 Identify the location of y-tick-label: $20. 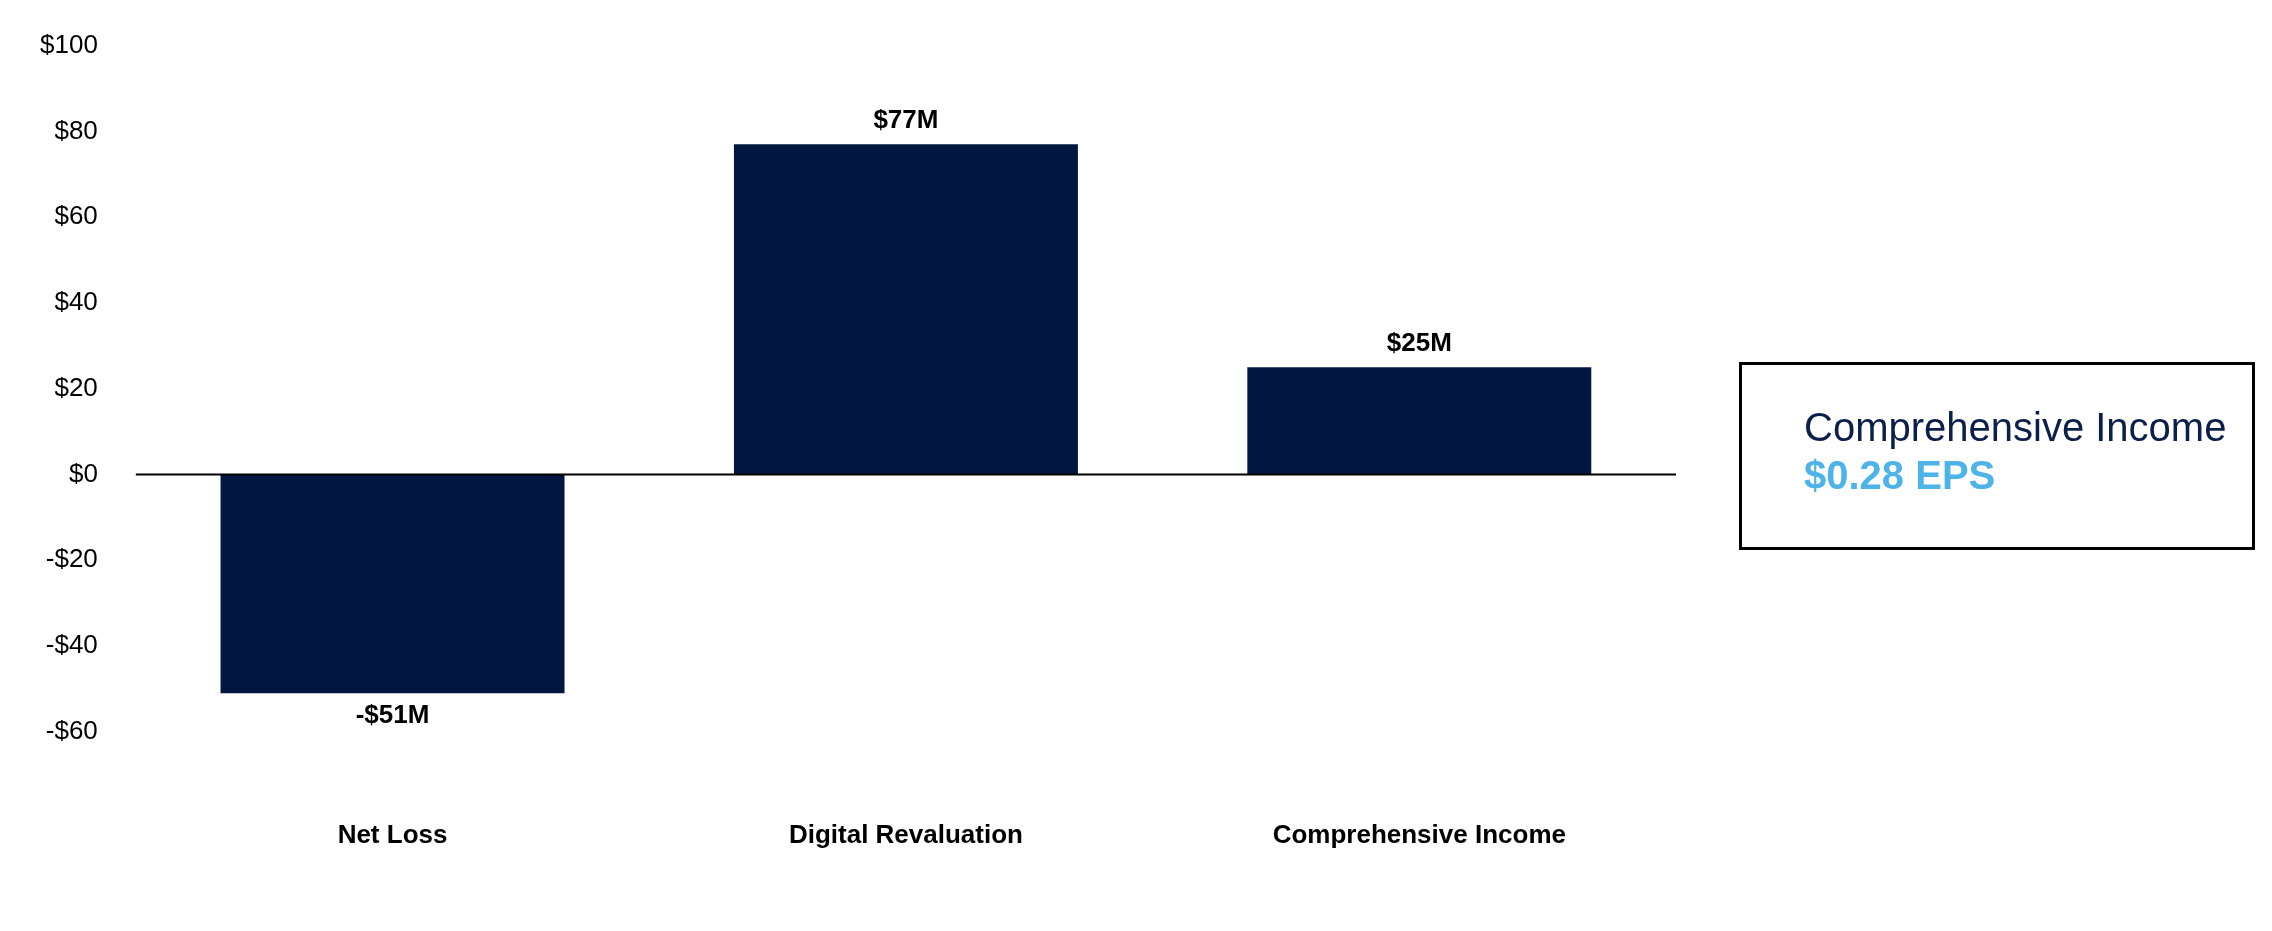
(76, 386).